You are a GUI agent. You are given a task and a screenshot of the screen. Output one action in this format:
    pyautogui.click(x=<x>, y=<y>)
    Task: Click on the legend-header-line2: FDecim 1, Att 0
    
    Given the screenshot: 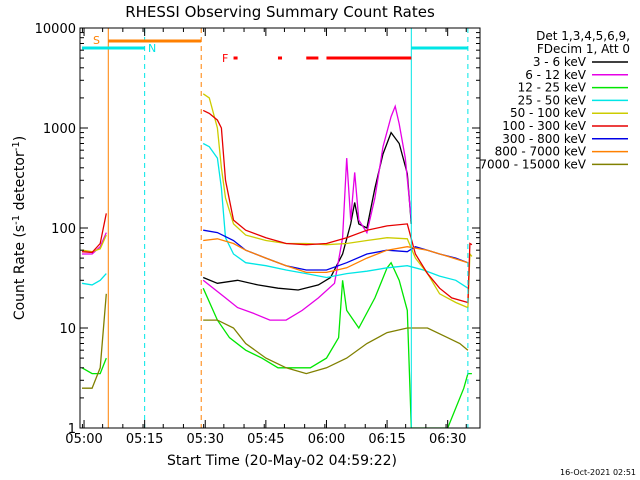 What is the action you would take?
    pyautogui.click(x=583, y=49)
    